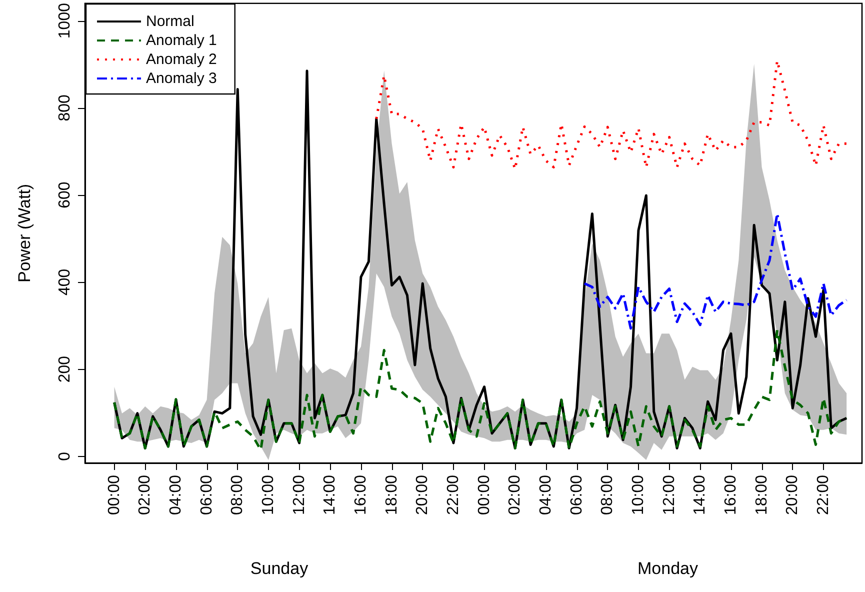 This screenshot has width=865, height=592. Describe the element at coordinates (279, 568) in the screenshot. I see `text: Sunday` at that location.